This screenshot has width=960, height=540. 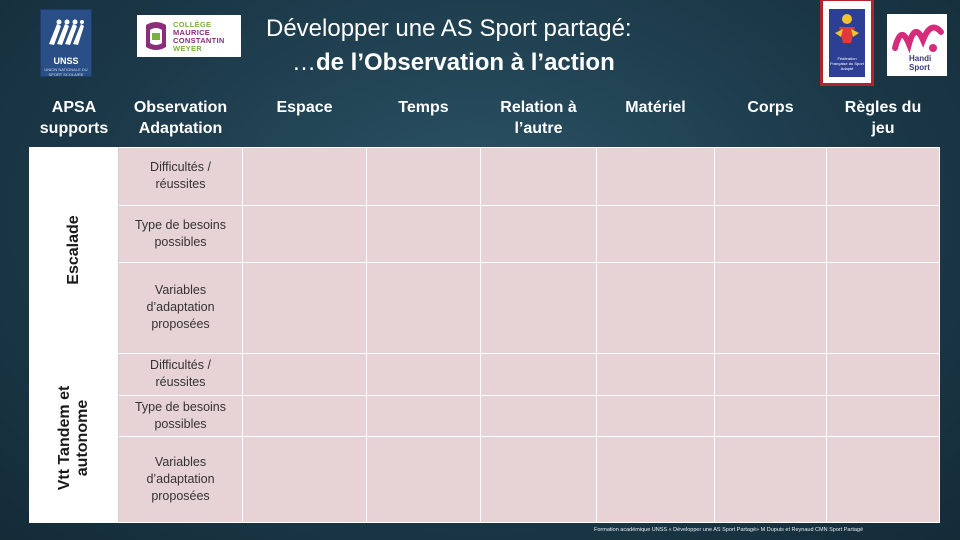 What do you see at coordinates (180, 118) in the screenshot?
I see `header-observation-adaptation: Observation Adaptation` at bounding box center [180, 118].